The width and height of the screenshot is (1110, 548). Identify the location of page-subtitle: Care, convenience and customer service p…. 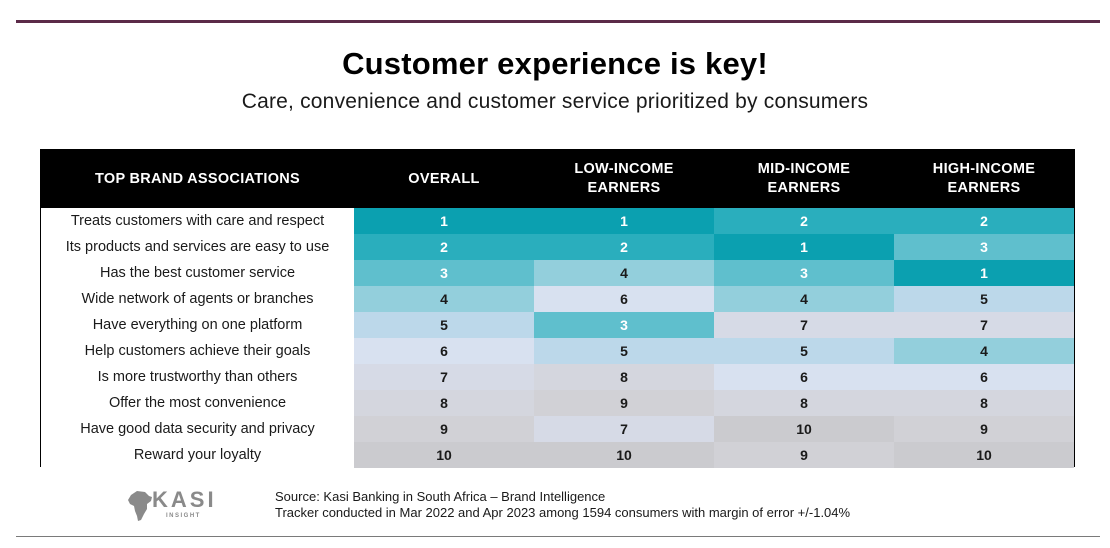
(555, 101).